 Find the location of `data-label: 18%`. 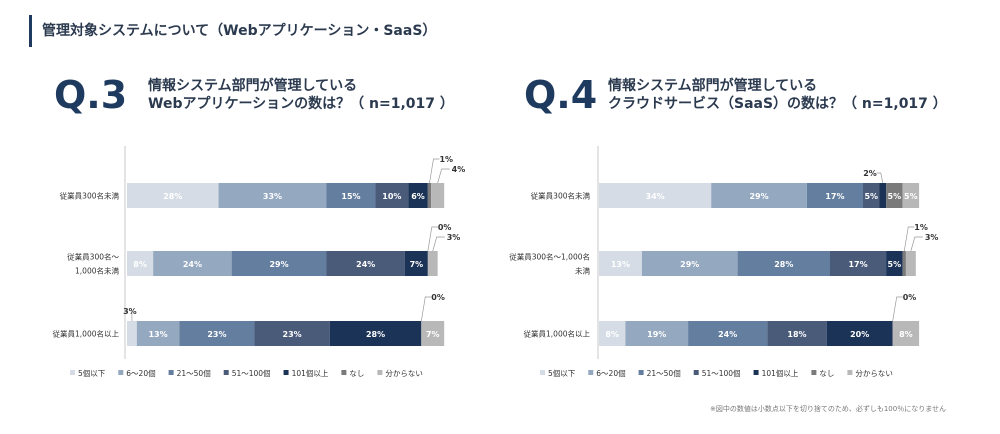

data-label: 18% is located at coordinates (796, 334).